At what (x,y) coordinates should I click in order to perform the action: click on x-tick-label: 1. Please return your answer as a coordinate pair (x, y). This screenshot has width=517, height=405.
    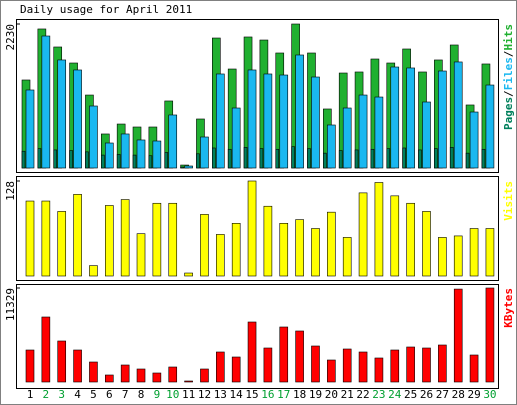
    Looking at the image, I should click on (30, 394).